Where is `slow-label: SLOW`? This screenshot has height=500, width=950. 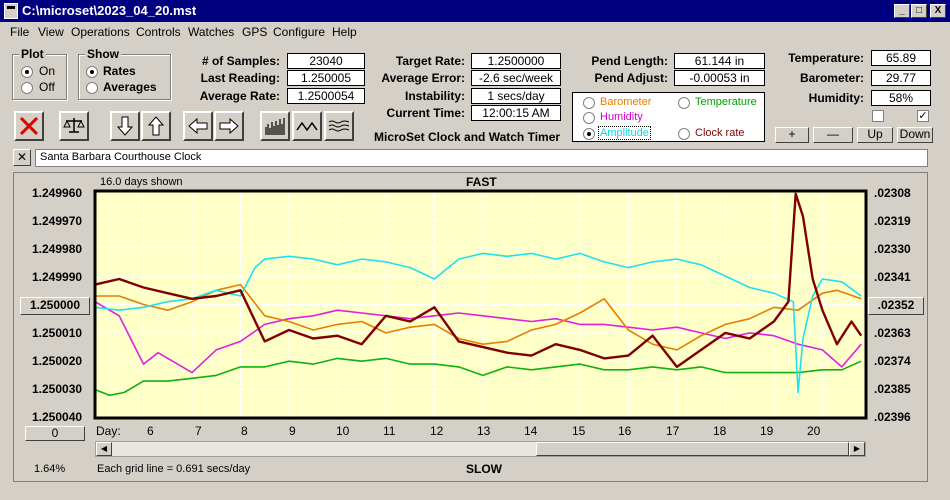
slow-label: SLOW is located at coordinates (484, 469).